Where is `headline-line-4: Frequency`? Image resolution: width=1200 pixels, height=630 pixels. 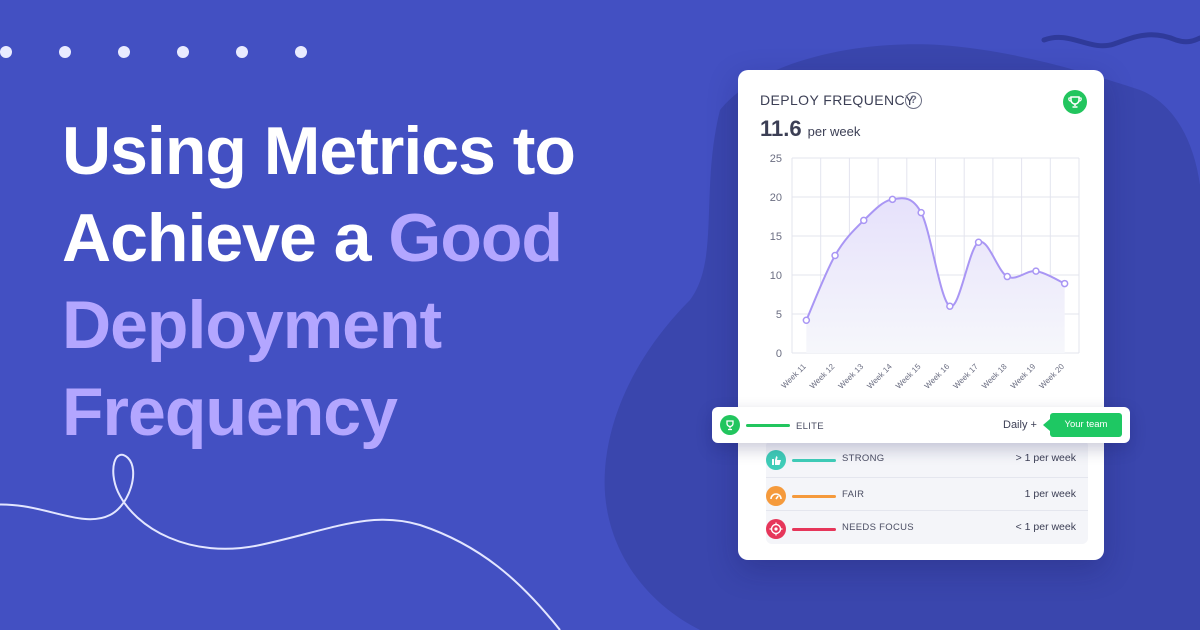 headline-line-4: Frequency is located at coordinates (230, 412).